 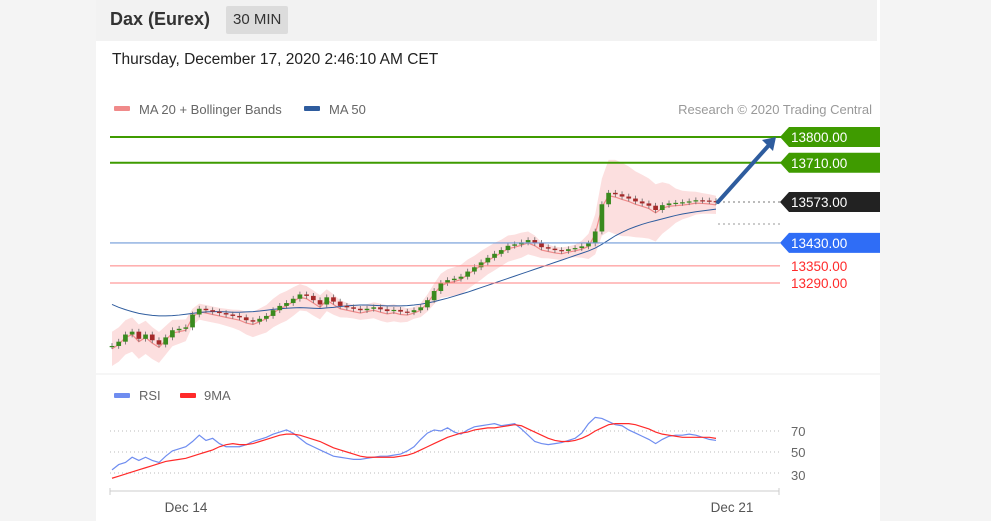 I want to click on level-13573-tag, so click(x=830, y=201).